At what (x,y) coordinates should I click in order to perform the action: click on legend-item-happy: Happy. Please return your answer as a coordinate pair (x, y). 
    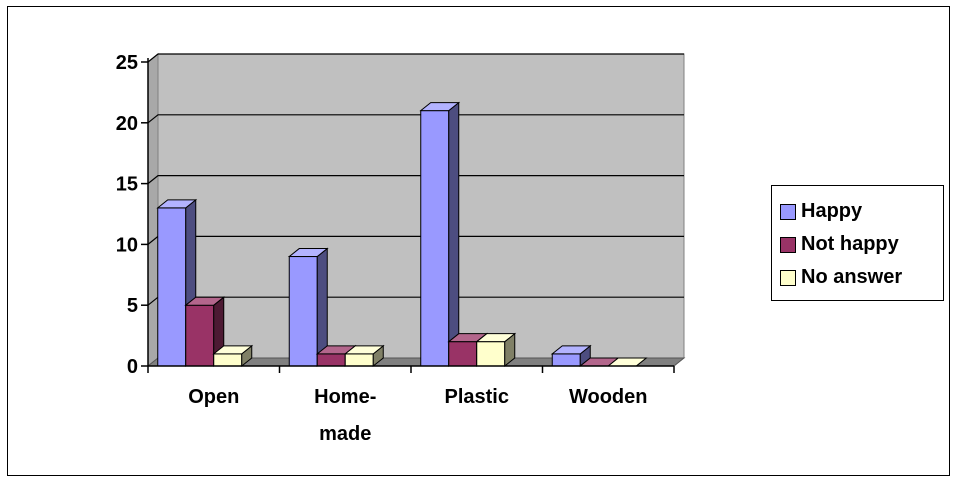
    Looking at the image, I should click on (861, 211).